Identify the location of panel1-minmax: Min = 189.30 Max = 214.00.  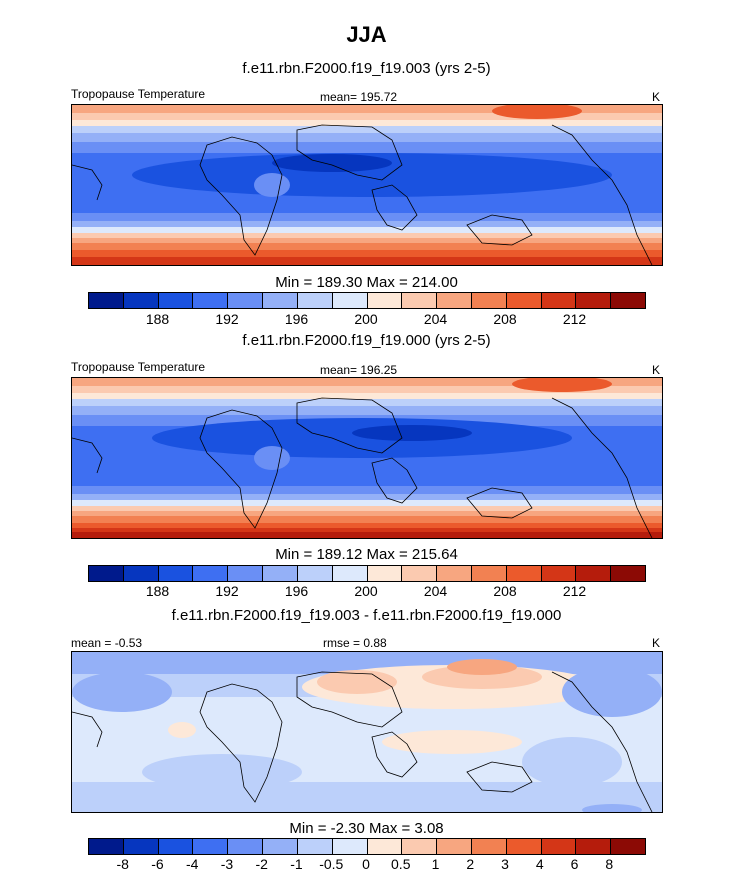
(366, 282).